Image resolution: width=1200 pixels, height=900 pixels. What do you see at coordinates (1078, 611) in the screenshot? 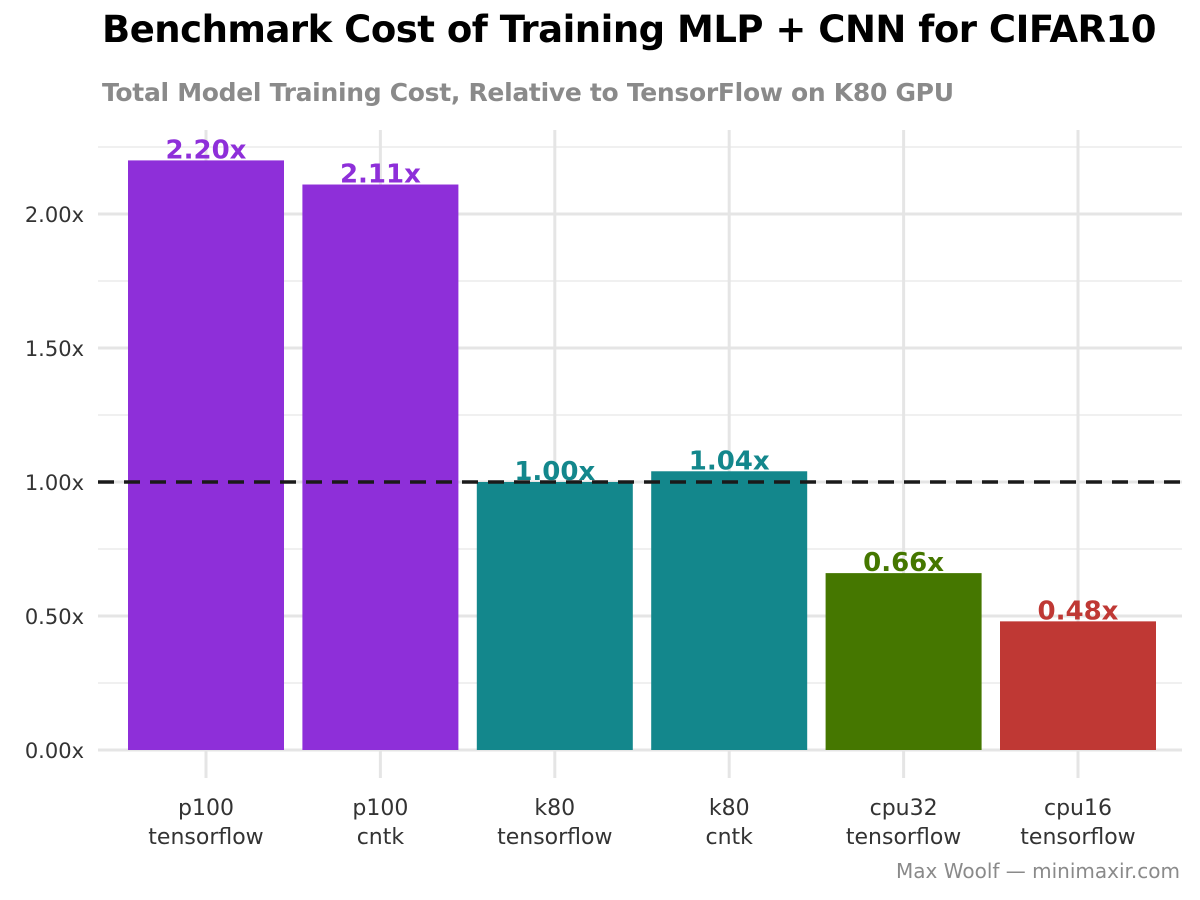
I see `data-label: 0.48x` at bounding box center [1078, 611].